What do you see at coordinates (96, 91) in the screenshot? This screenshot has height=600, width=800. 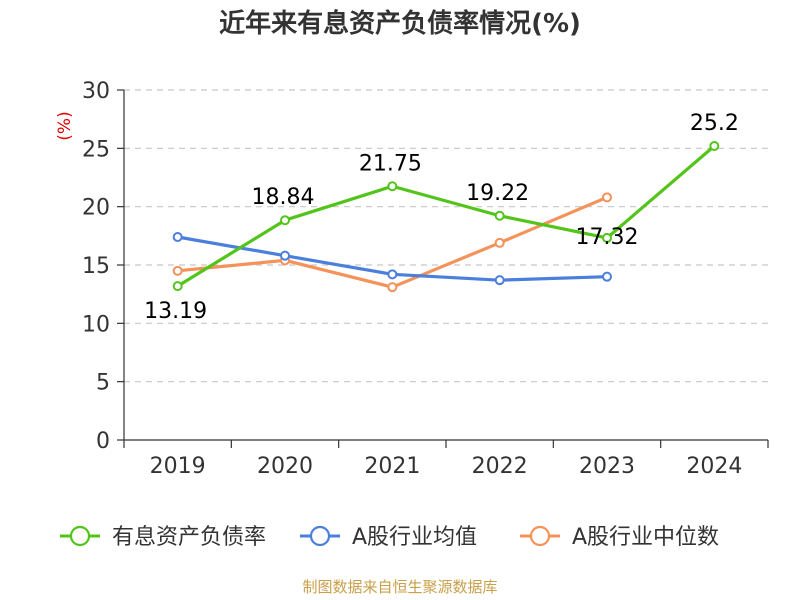 I see `y-tick-label: 30` at bounding box center [96, 91].